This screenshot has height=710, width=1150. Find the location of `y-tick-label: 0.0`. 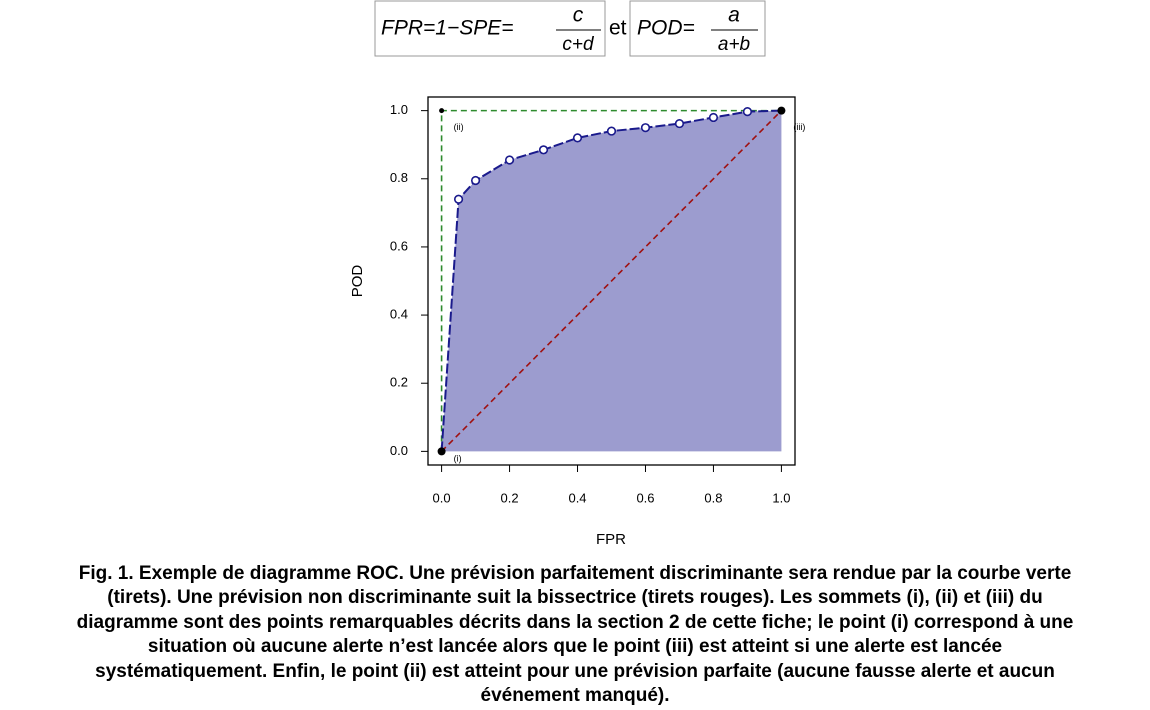

y-tick-label: 0.0 is located at coordinates (399, 450).